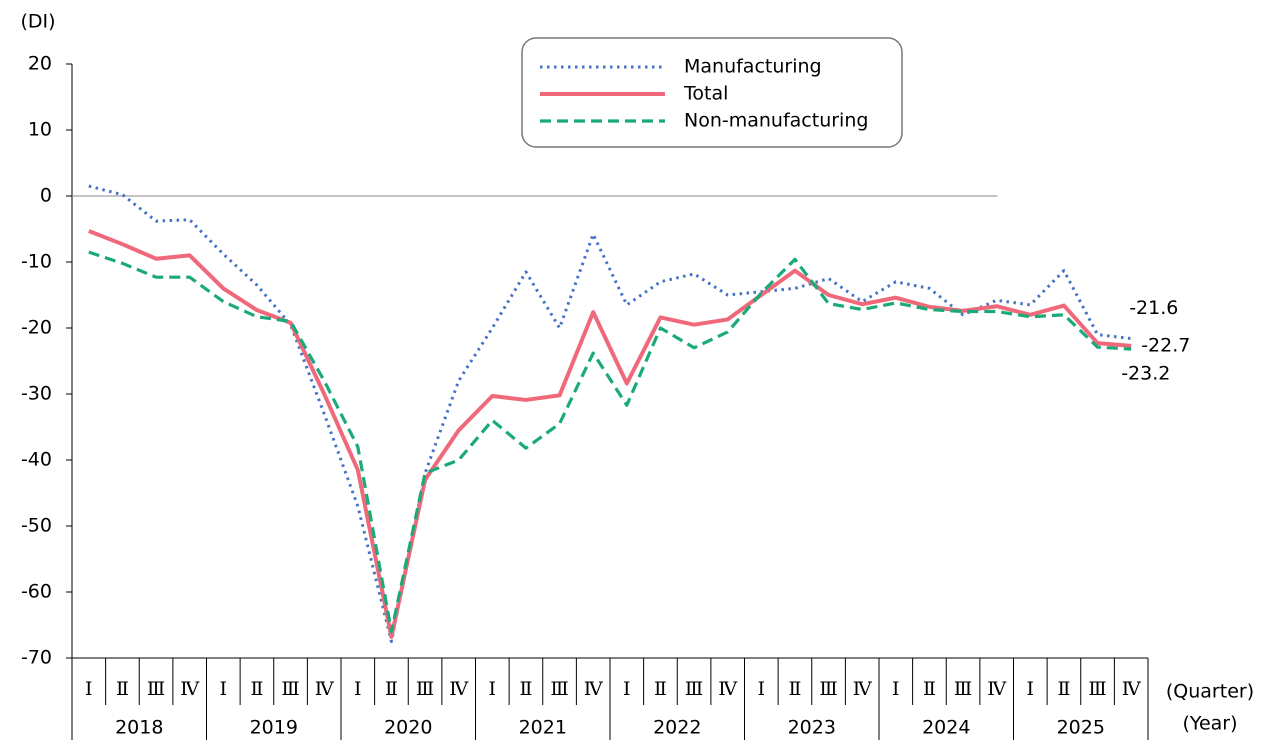 The width and height of the screenshot is (1267, 740). What do you see at coordinates (36, 328) in the screenshot?
I see `y-tick-label: -20` at bounding box center [36, 328].